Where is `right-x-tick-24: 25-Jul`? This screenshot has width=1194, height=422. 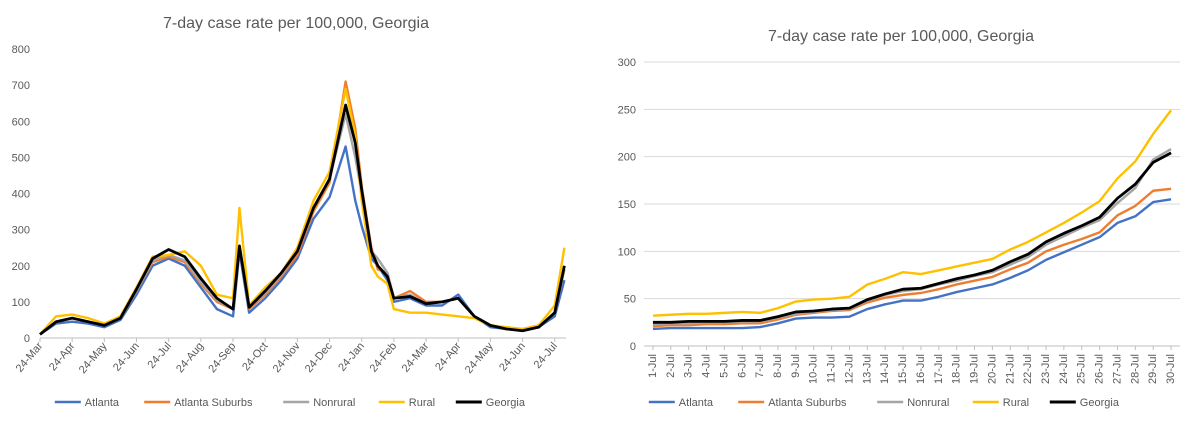 right-x-tick-24: 25-Jul is located at coordinates (1082, 369).